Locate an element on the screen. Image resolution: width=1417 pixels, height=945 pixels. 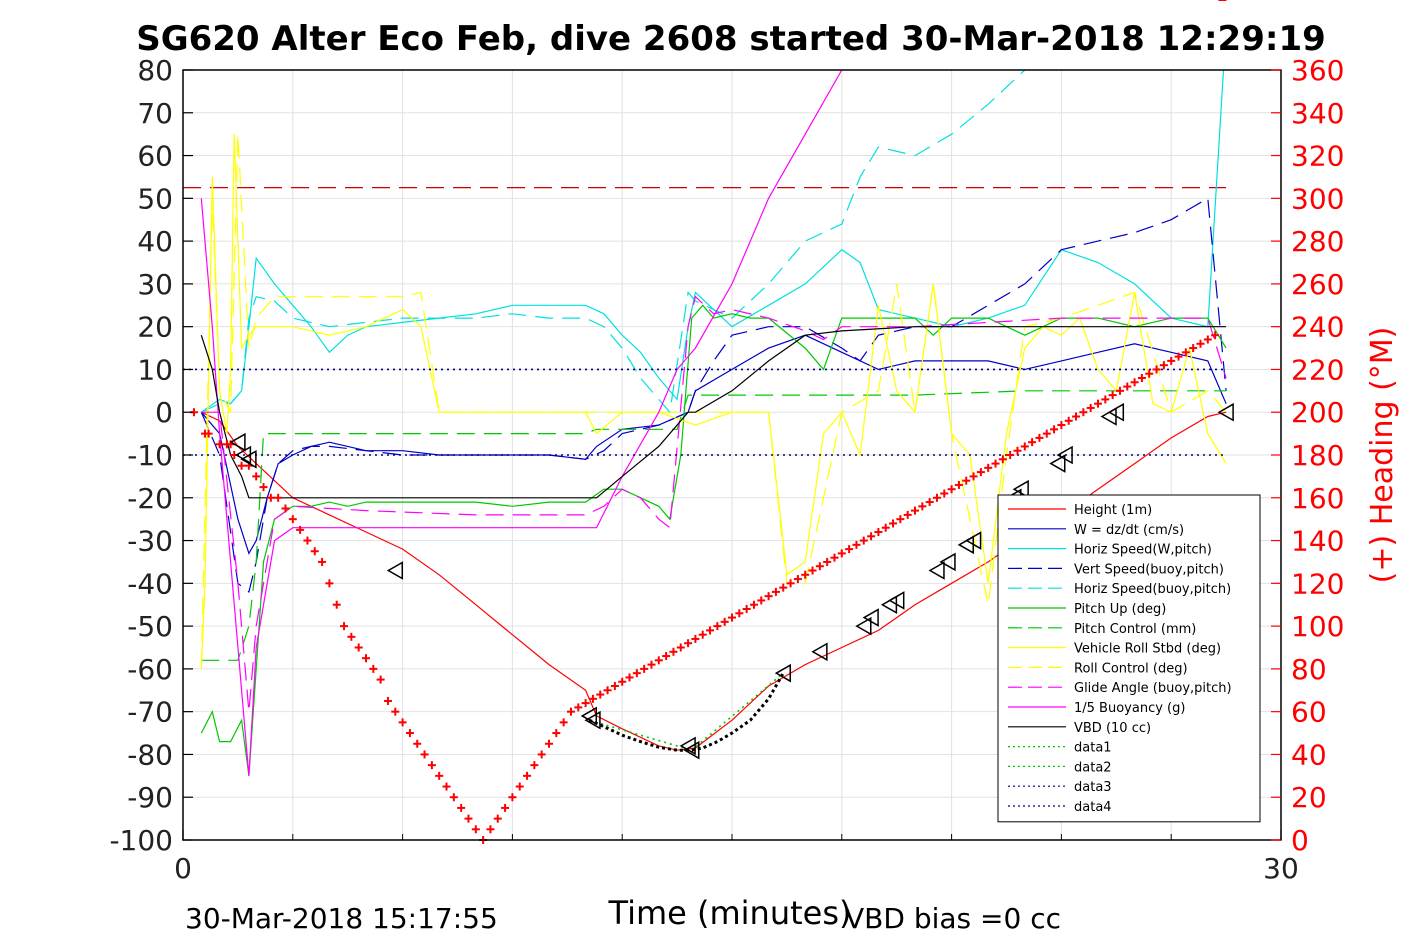
legend-label: 1/5 Buoyancy (g) is located at coordinates (1129, 708).